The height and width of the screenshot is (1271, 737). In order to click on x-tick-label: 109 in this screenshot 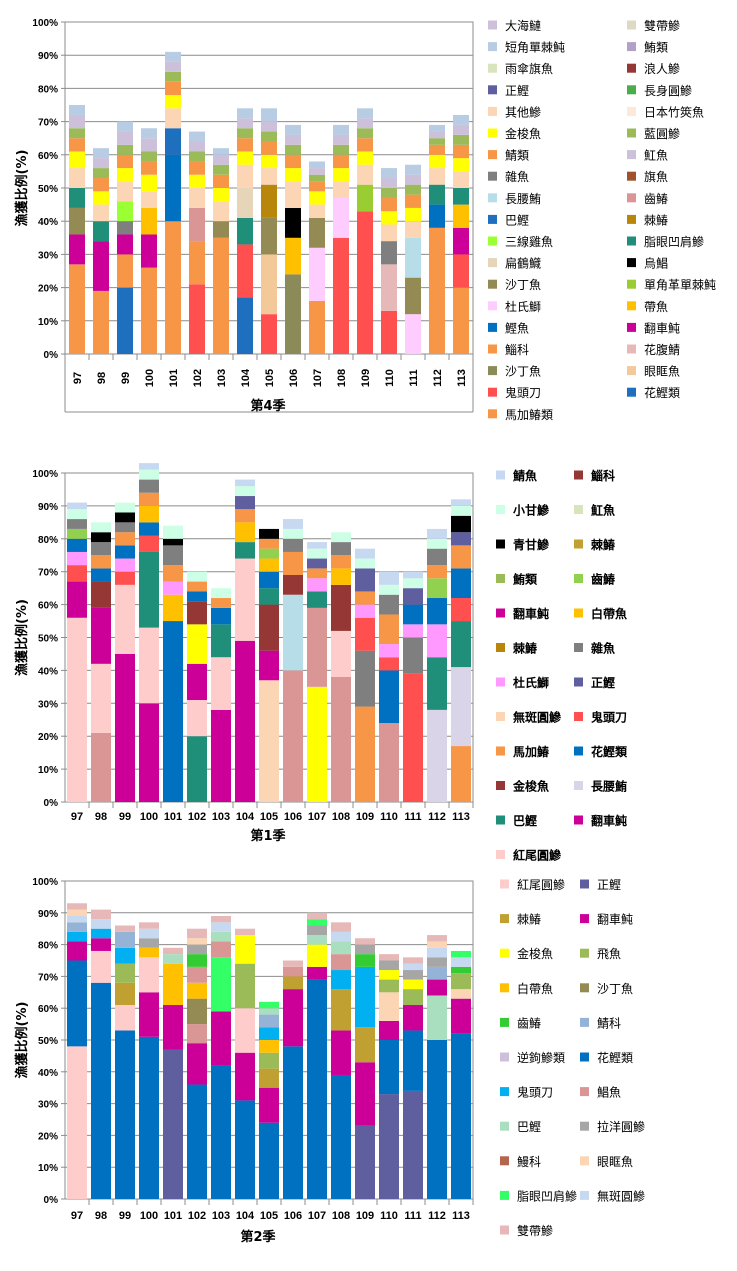, I will do `click(366, 378)`.